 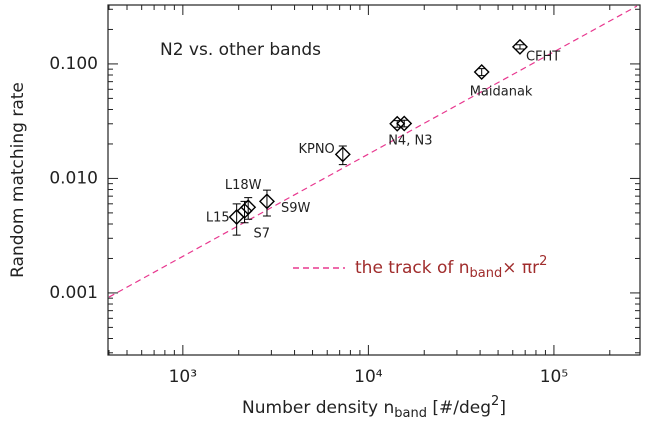 What do you see at coordinates (495, 401) in the screenshot?
I see `x-label-sup: 2` at bounding box center [495, 401].